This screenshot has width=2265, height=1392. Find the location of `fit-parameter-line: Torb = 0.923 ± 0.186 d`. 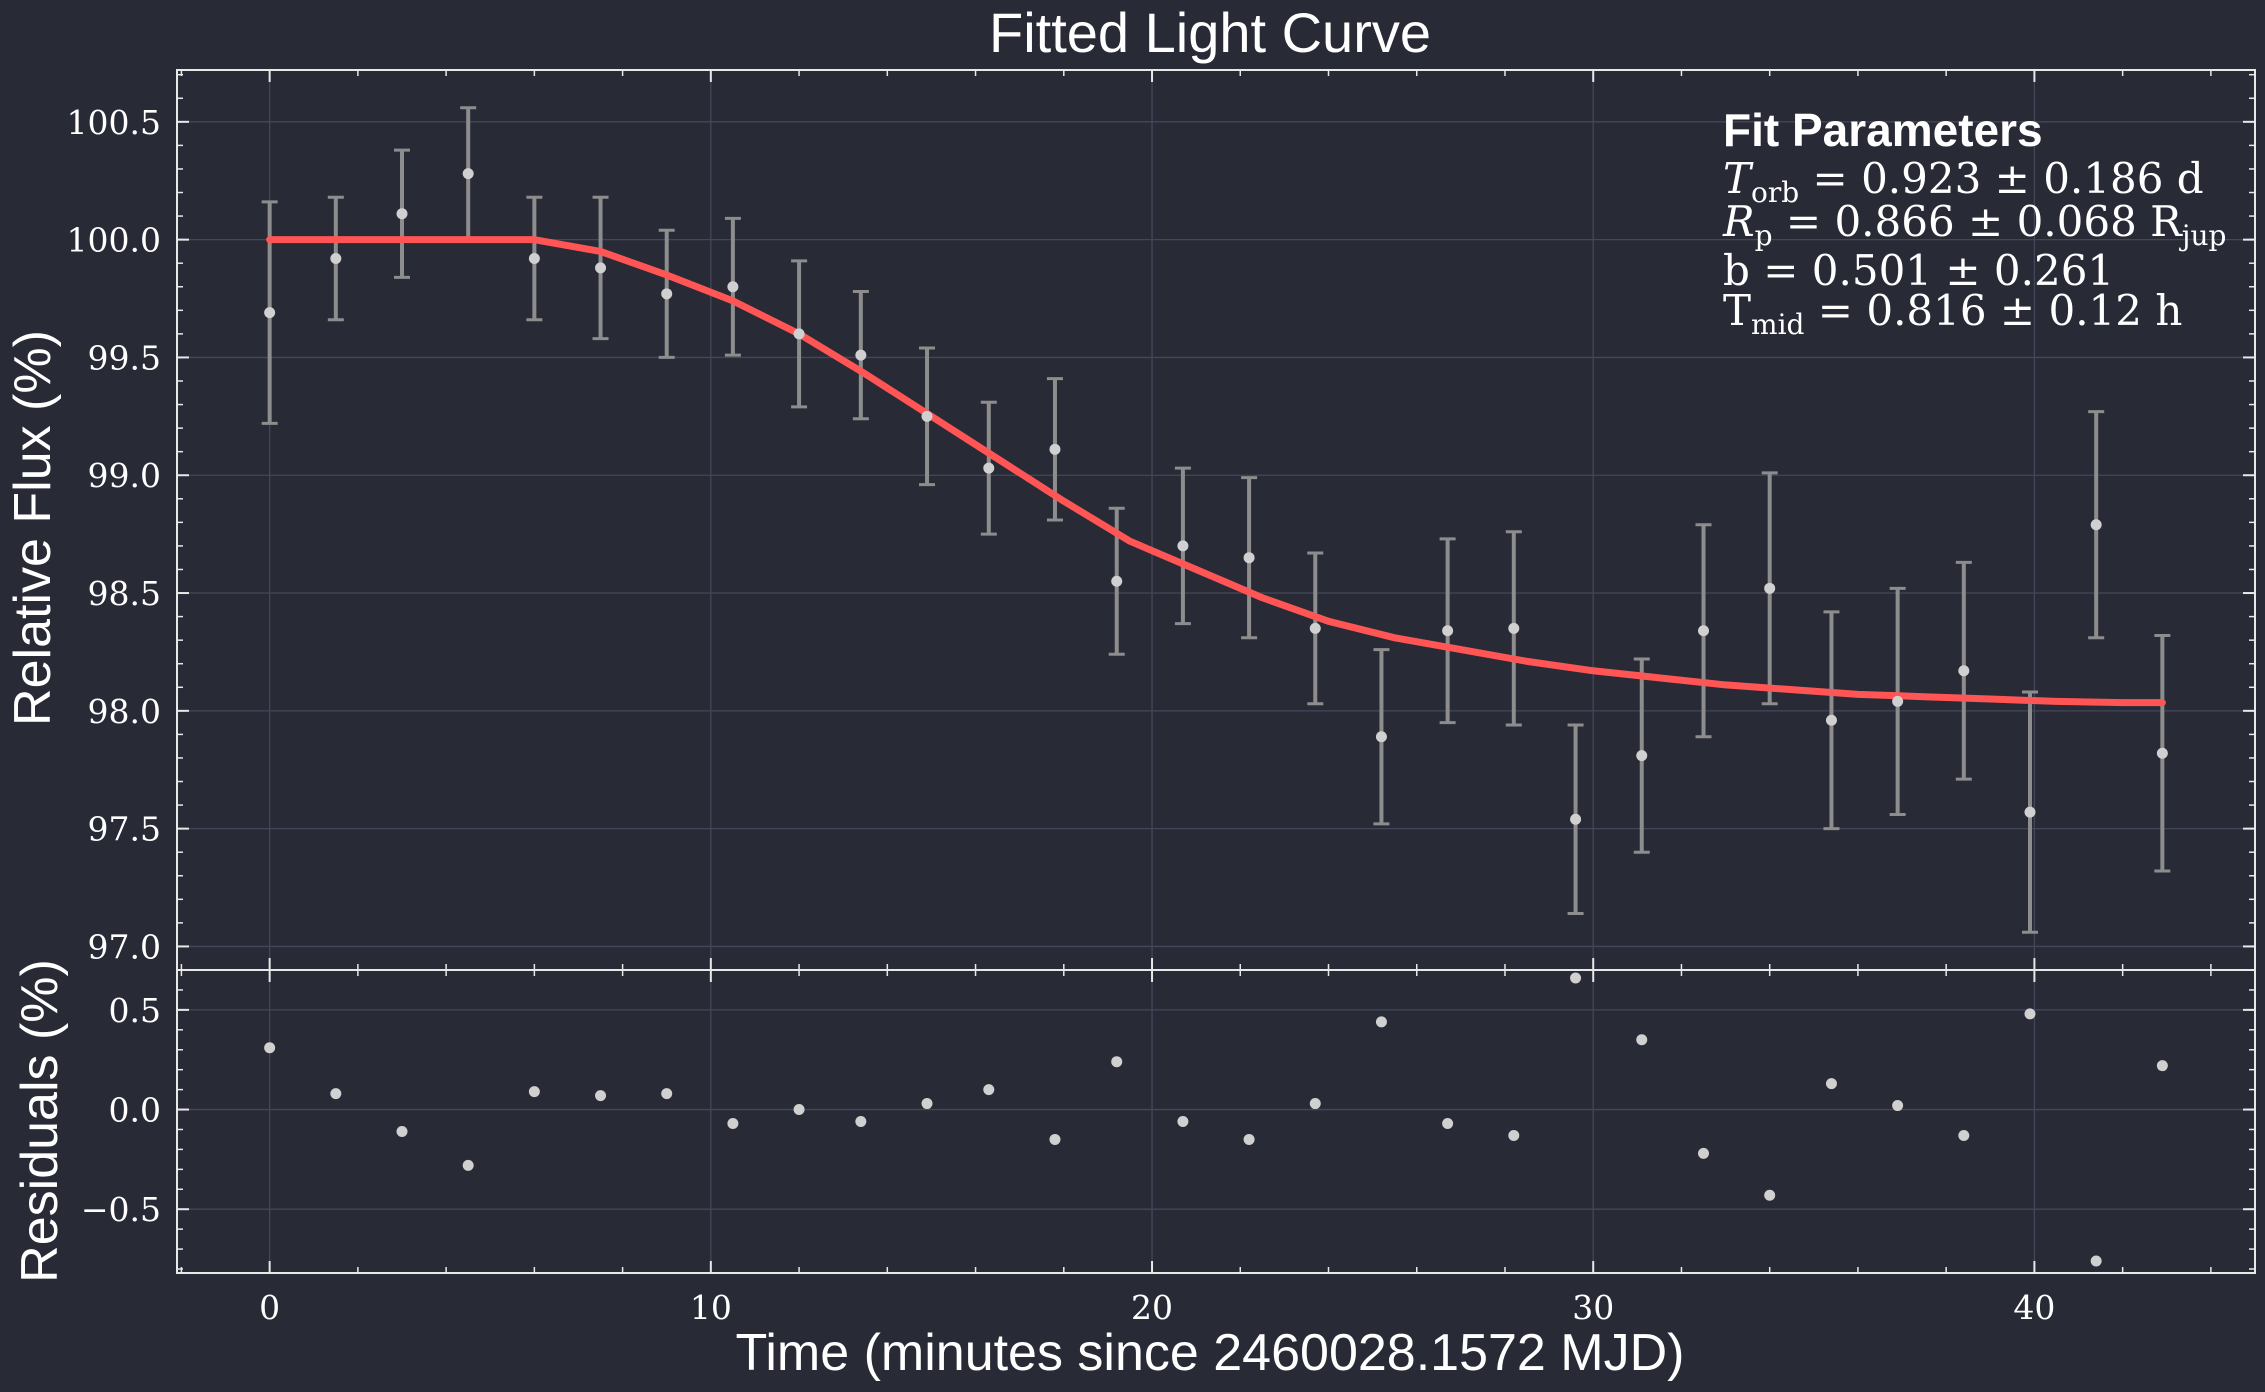

fit-parameter-line: Torb = 0.923 ± 0.186 d is located at coordinates (1963, 181).